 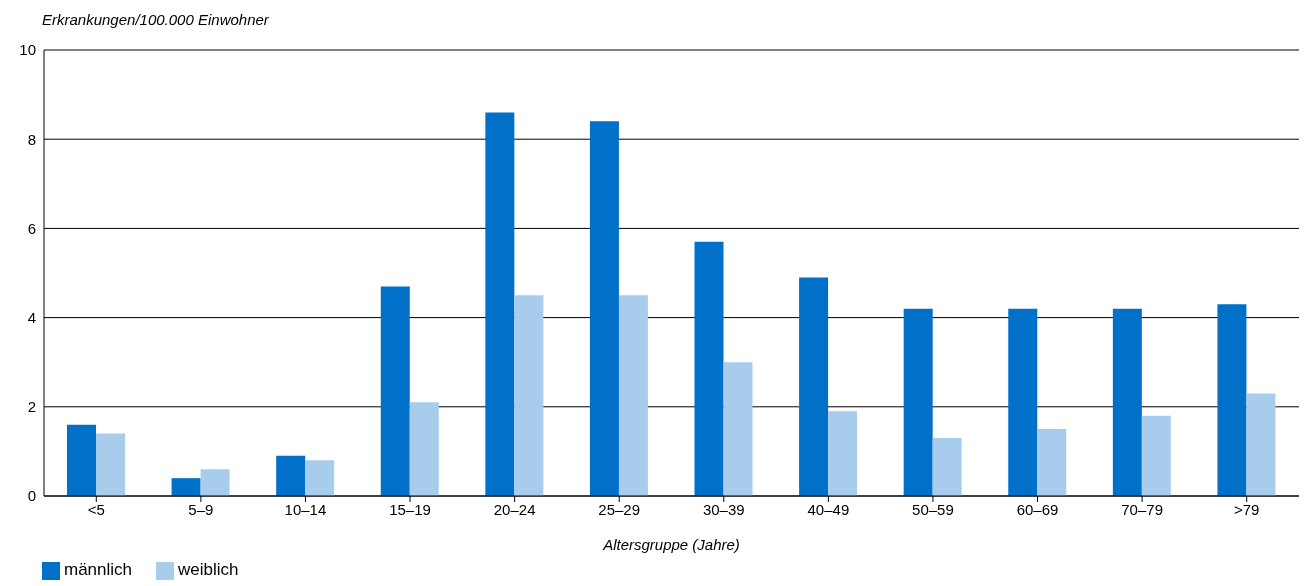 I want to click on y-tick-label: 8, so click(x=31, y=139).